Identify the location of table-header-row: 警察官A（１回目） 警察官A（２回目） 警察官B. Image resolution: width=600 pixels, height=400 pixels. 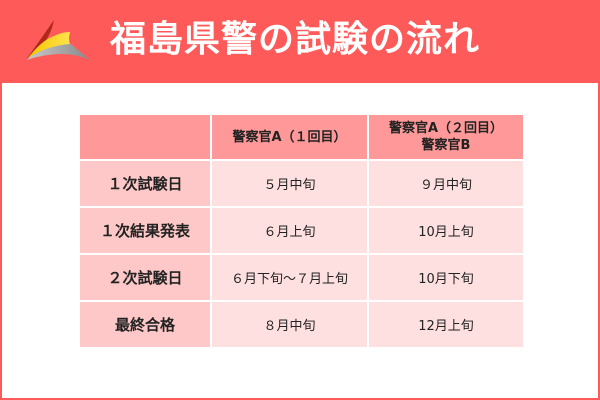
(301, 137).